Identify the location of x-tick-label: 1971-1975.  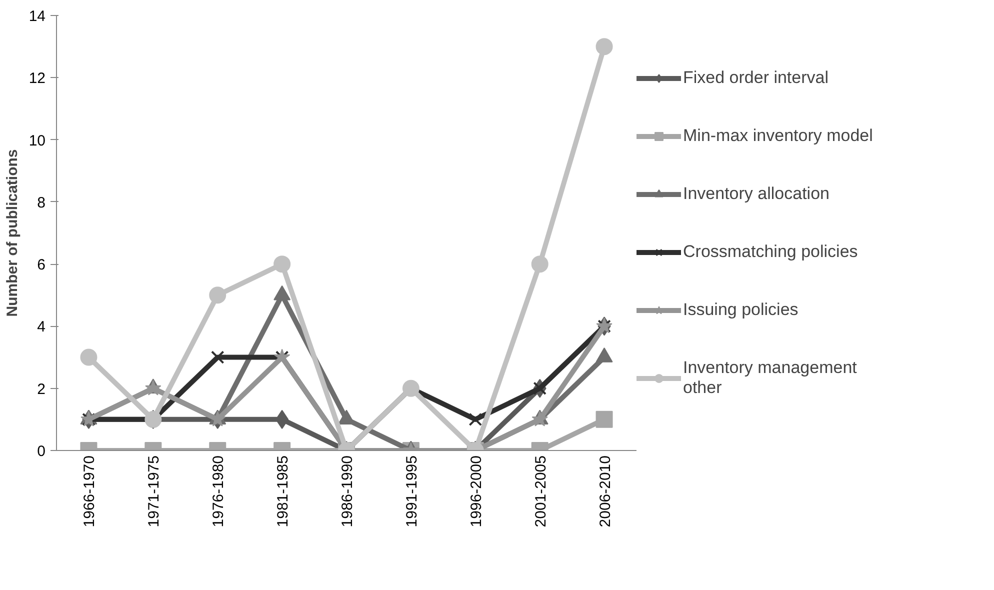
(154, 492).